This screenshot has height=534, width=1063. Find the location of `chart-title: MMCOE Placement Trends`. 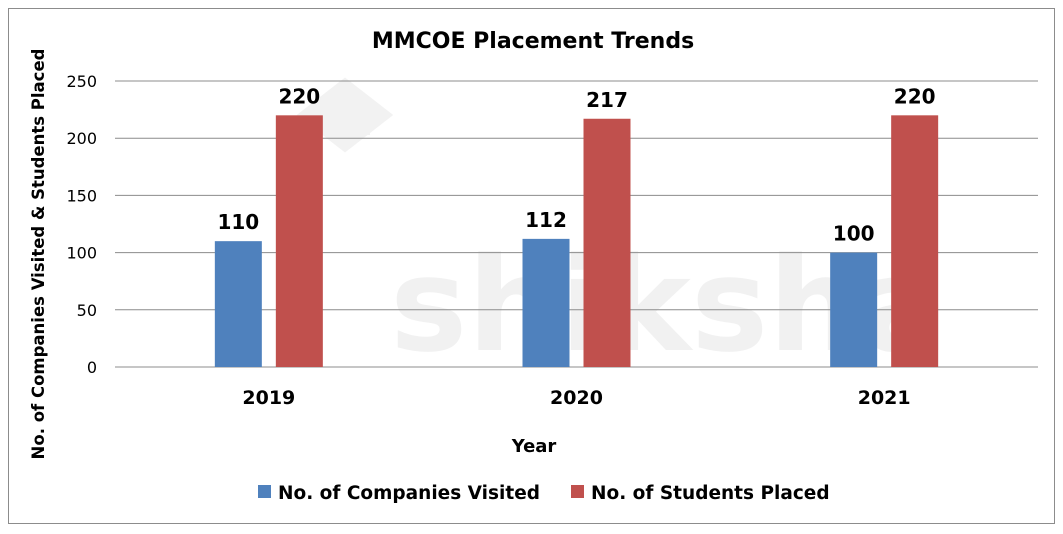

chart-title: MMCOE Placement Trends is located at coordinates (533, 41).